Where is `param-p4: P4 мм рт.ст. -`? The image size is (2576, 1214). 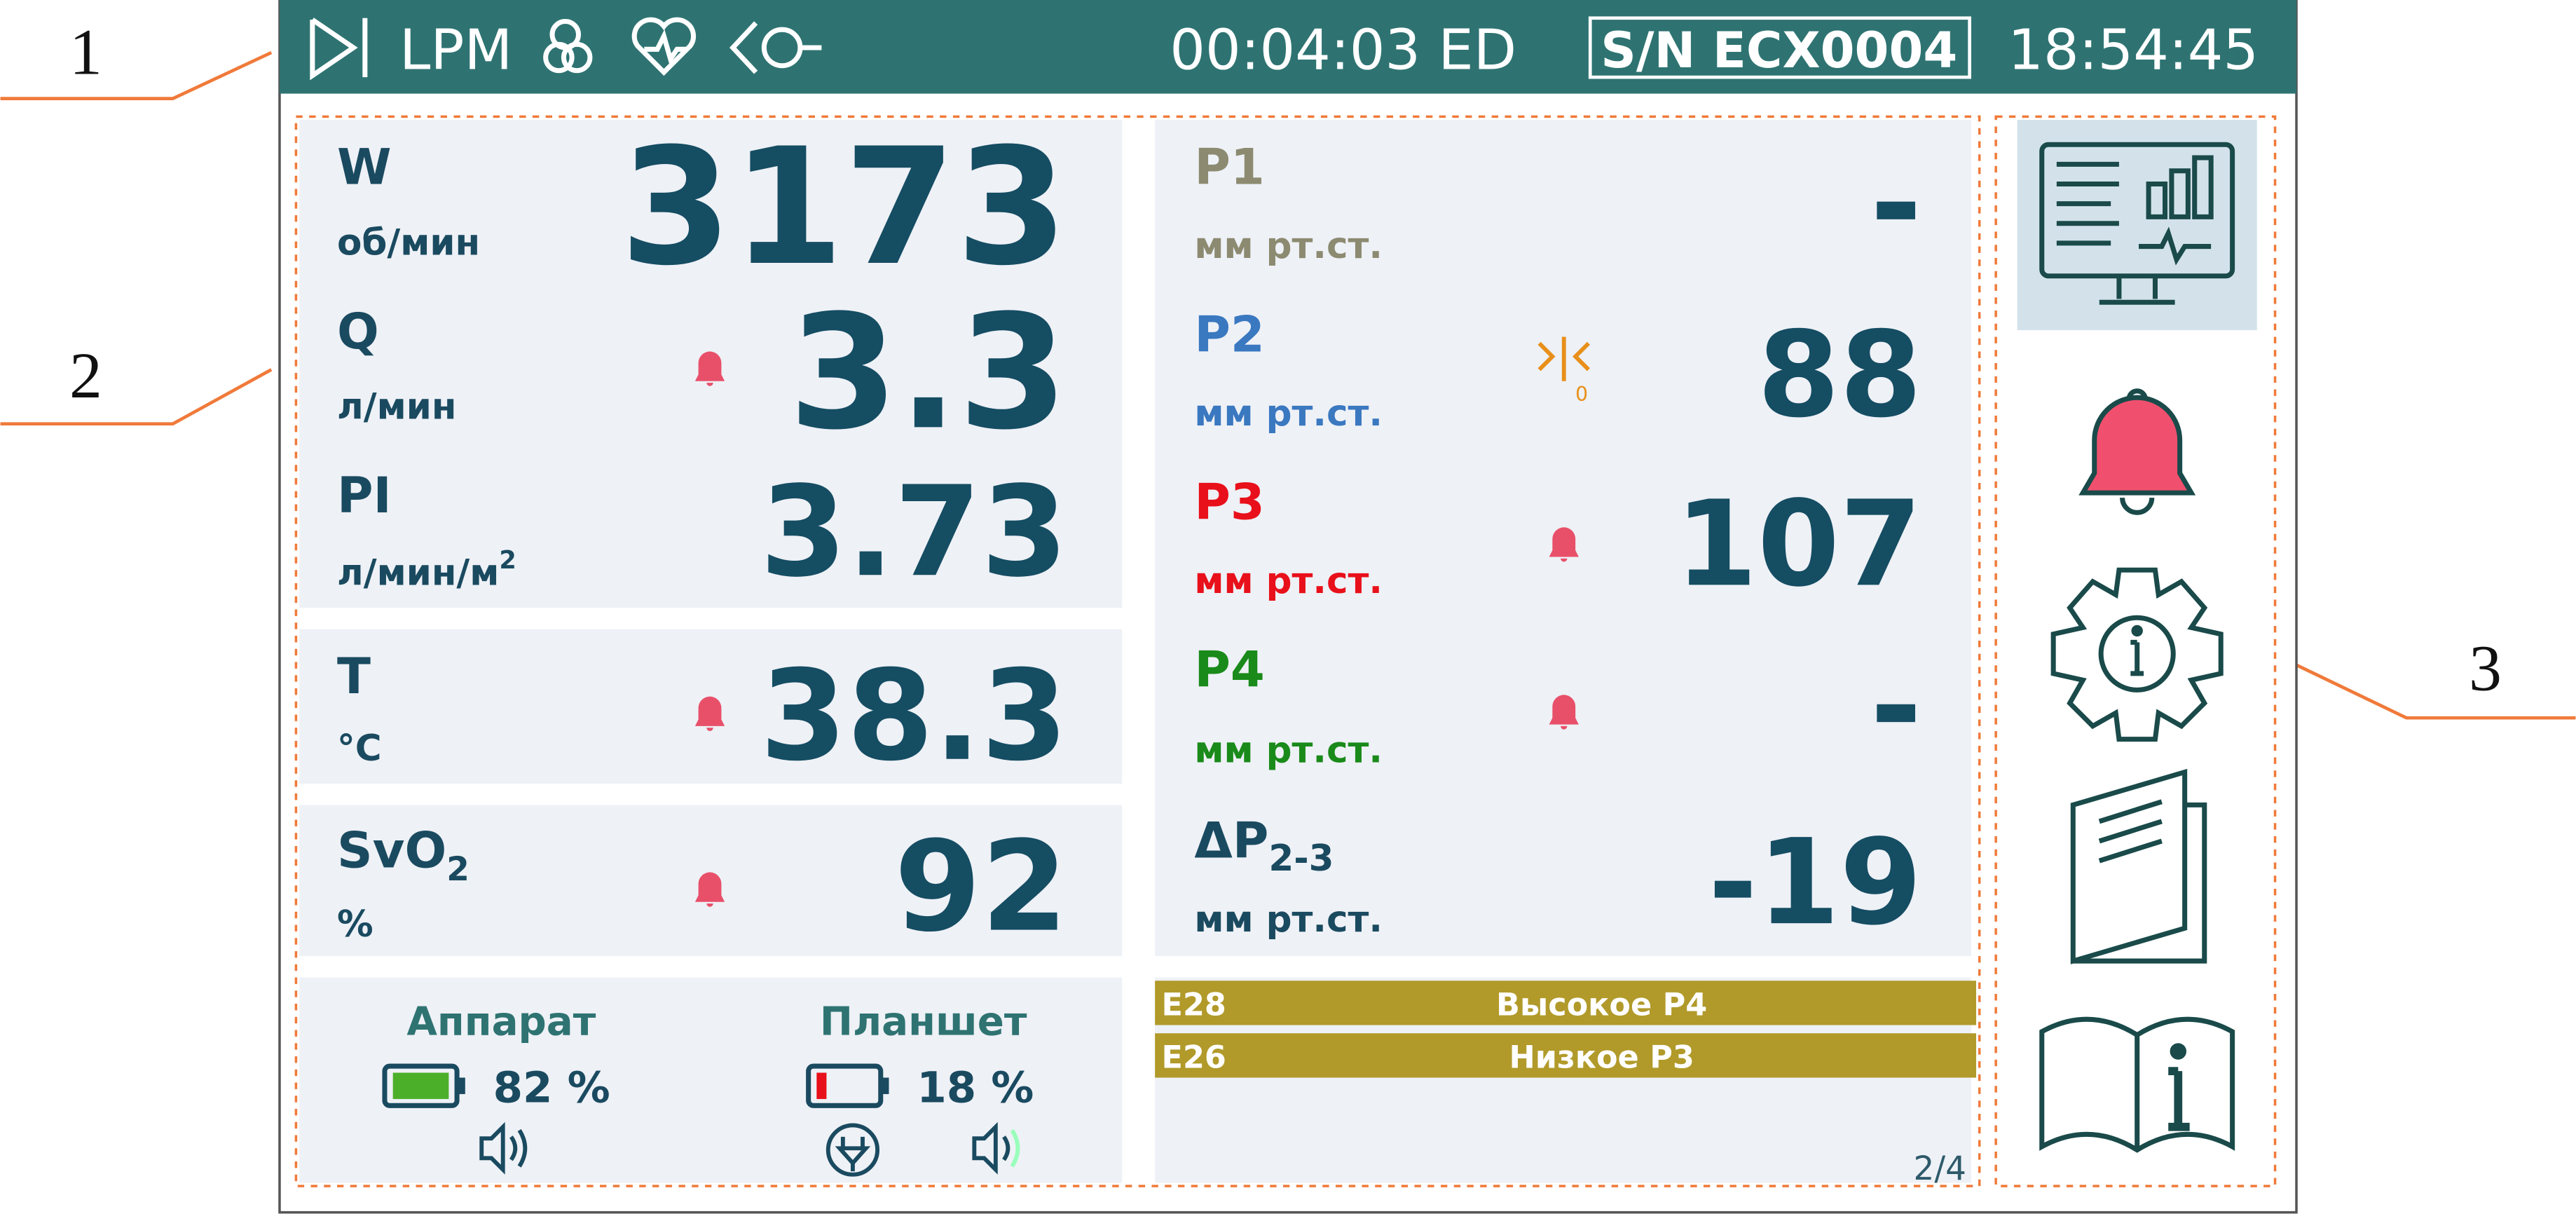 param-p4: P4 мм рт.ст. - is located at coordinates (1557, 706).